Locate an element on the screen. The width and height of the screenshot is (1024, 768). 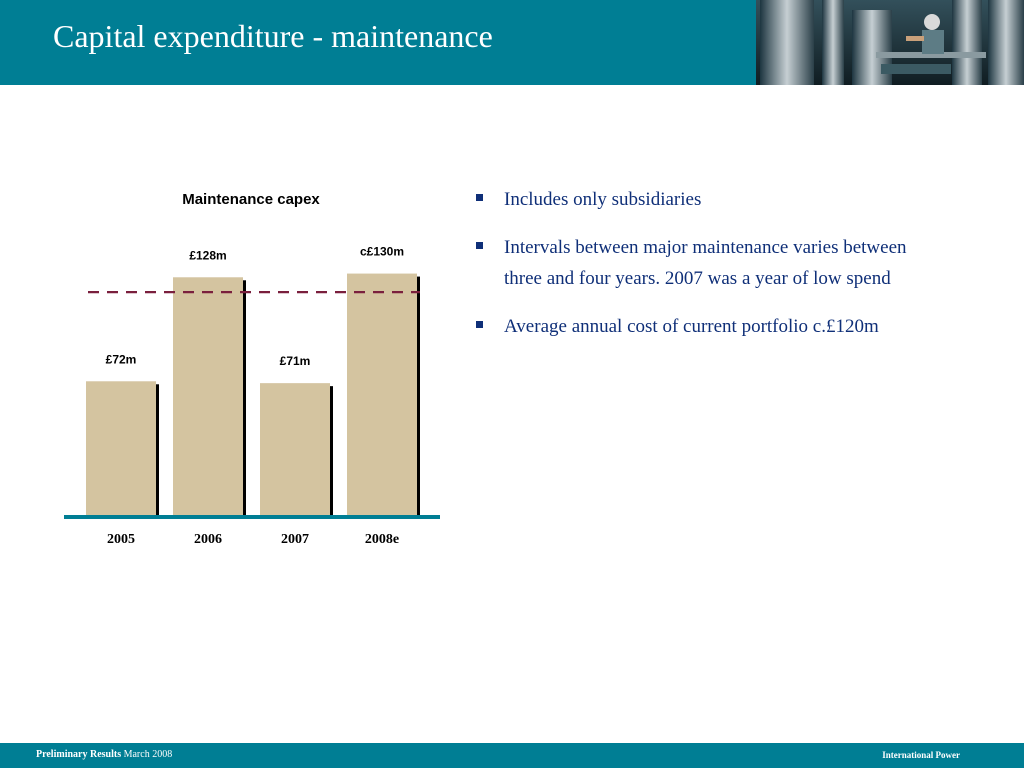
slide-title: Capital expenditure - maintenance is located at coordinates (273, 36).